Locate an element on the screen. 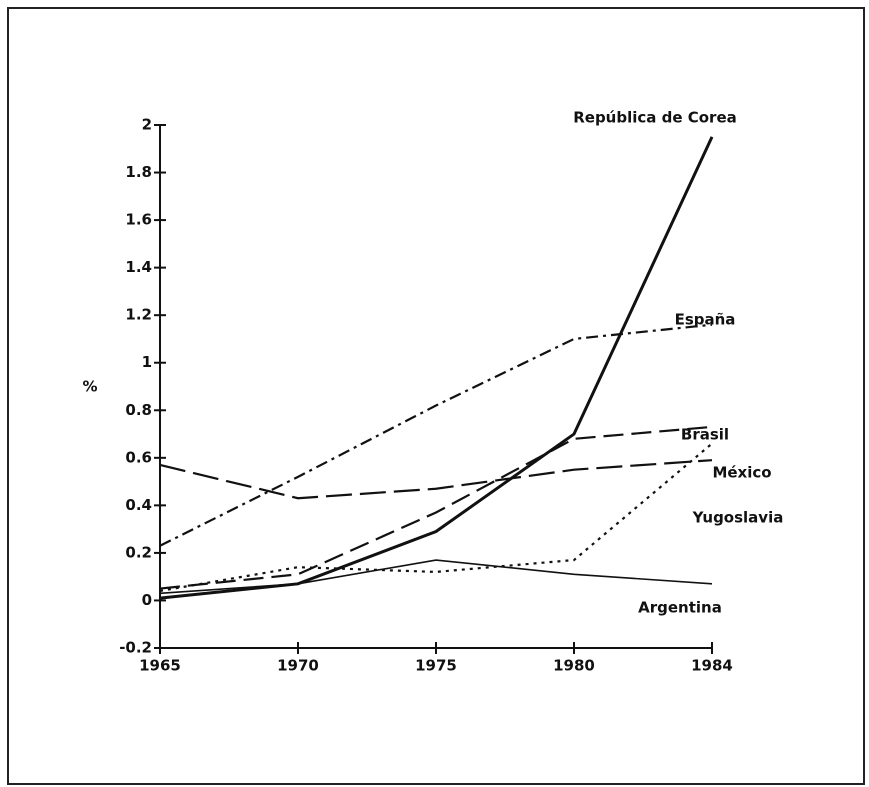 The height and width of the screenshot is (787, 869). series-label: Brasil is located at coordinates (705, 435).